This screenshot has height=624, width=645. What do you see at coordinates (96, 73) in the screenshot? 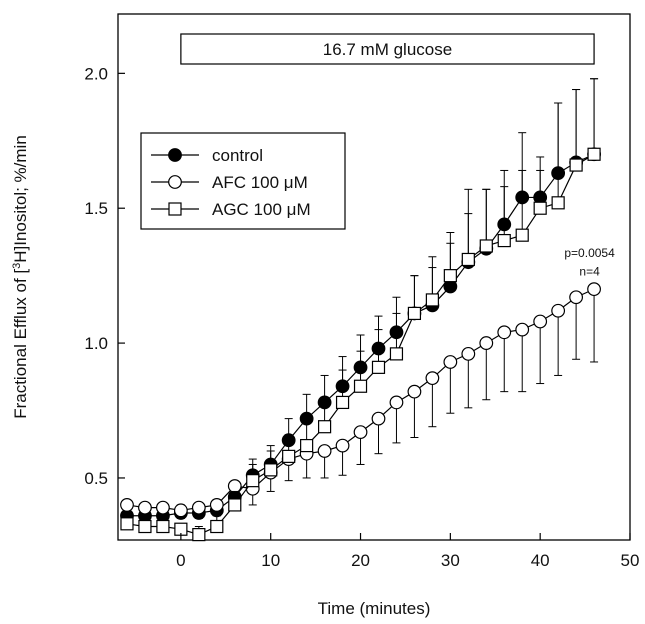
I see `y-tick-label: 2.0` at bounding box center [96, 73].